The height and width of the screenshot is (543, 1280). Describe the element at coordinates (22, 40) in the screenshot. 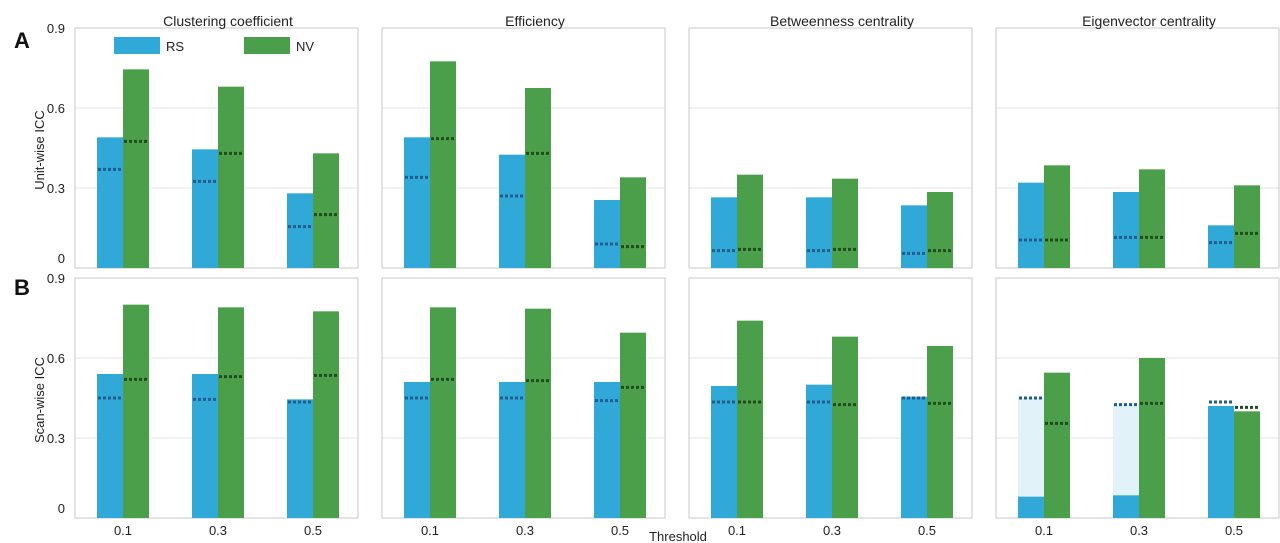

I see `panel-label-a: A` at that location.